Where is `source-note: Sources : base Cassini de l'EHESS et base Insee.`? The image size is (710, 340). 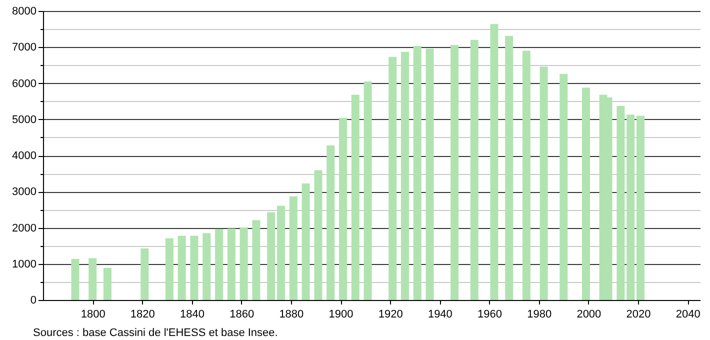 source-note: Sources : base Cassini de l'EHESS et base Insee. is located at coordinates (155, 333).